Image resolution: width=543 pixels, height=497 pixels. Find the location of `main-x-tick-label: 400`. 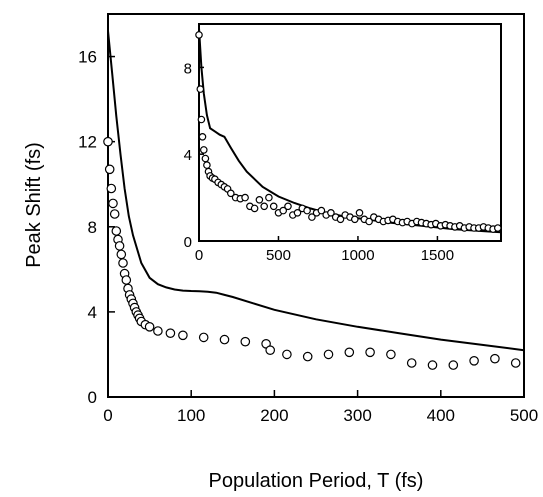

main-x-tick-label: 400 is located at coordinates (441, 415).